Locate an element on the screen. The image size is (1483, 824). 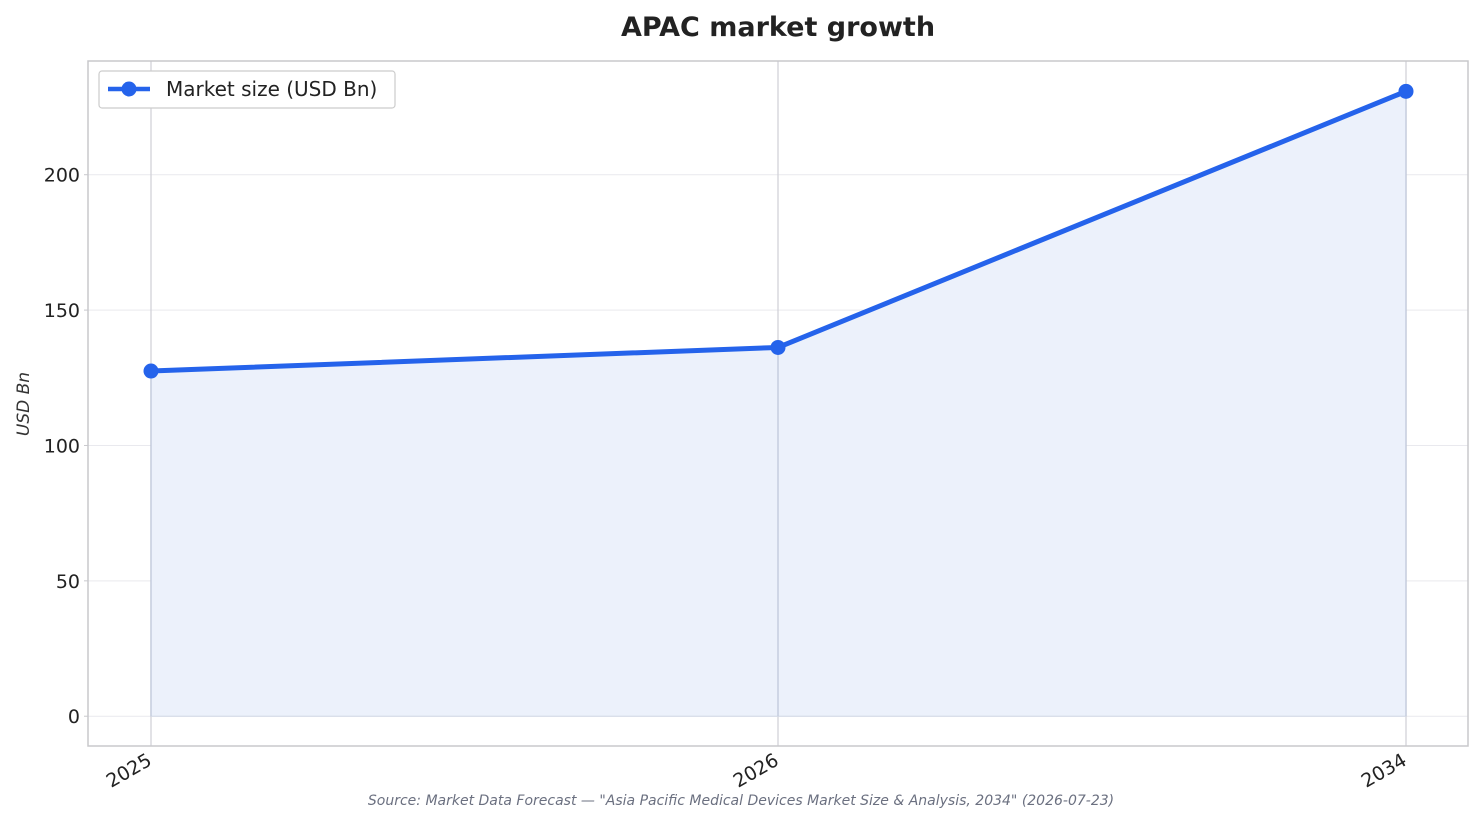
y-tick-label: 50 is located at coordinates (68, 582).